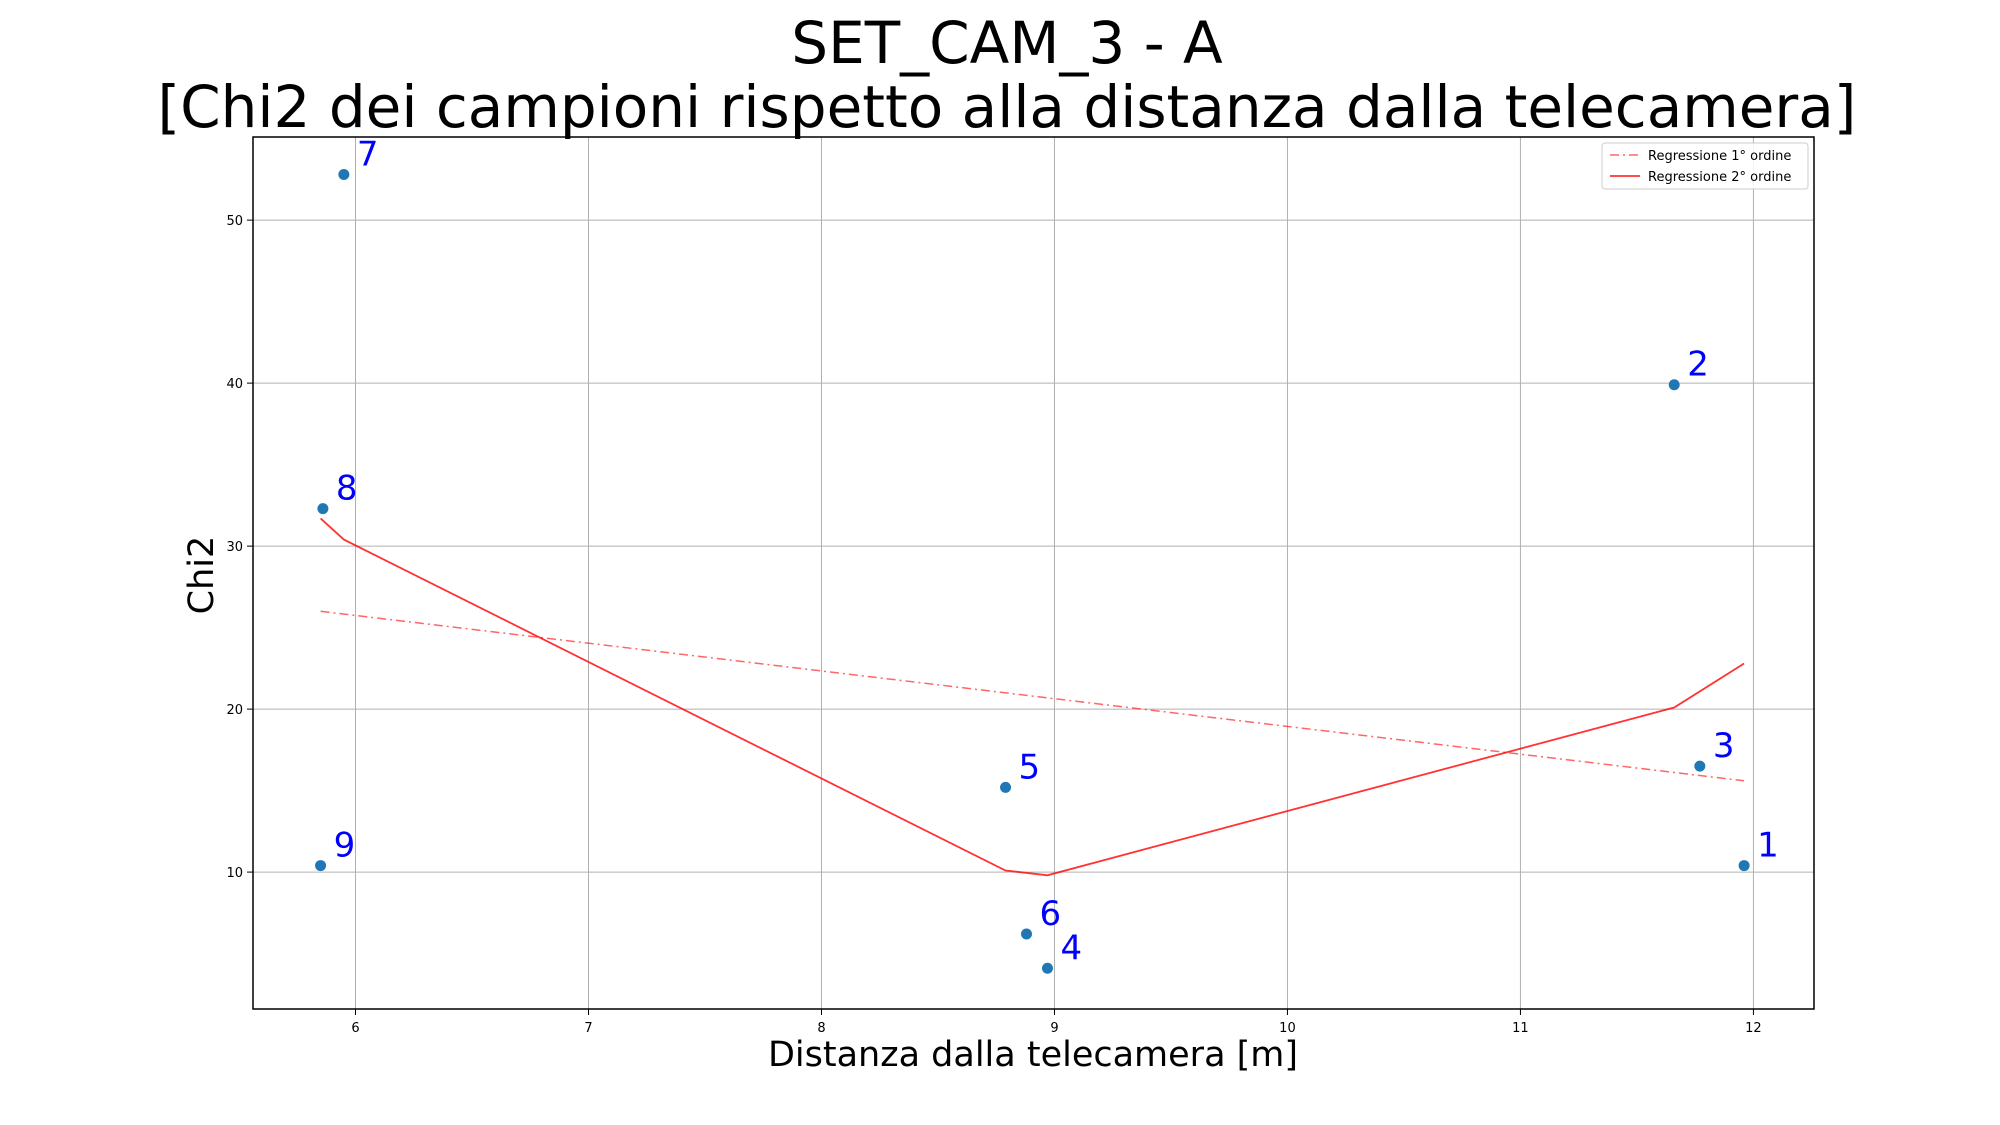 The image size is (2000, 1125). Describe the element at coordinates (1071, 948) in the screenshot. I see `point-label-4: 4` at that location.